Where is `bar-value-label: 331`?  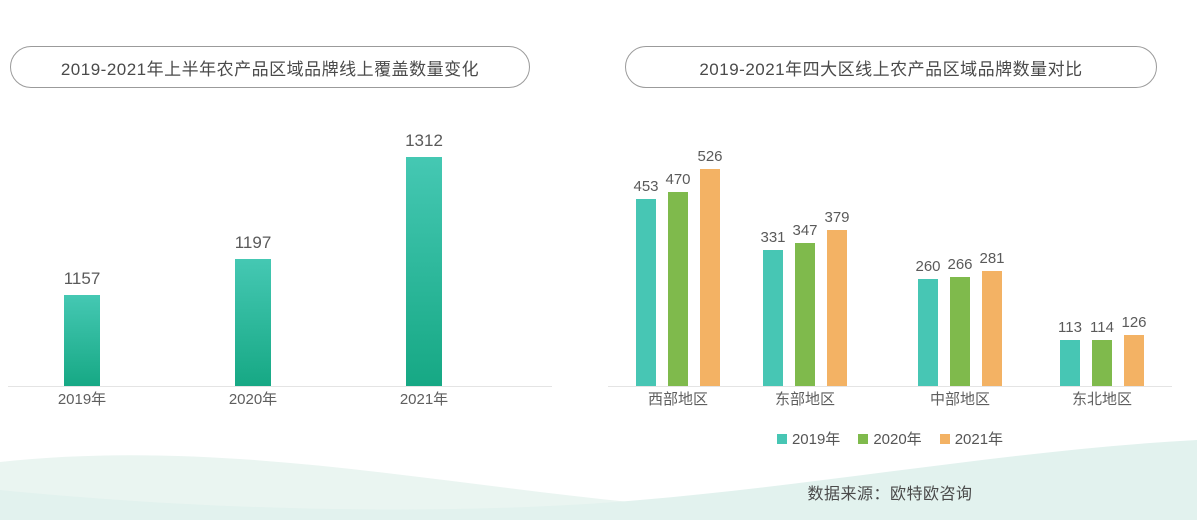 bar-value-label: 331 is located at coordinates (773, 237).